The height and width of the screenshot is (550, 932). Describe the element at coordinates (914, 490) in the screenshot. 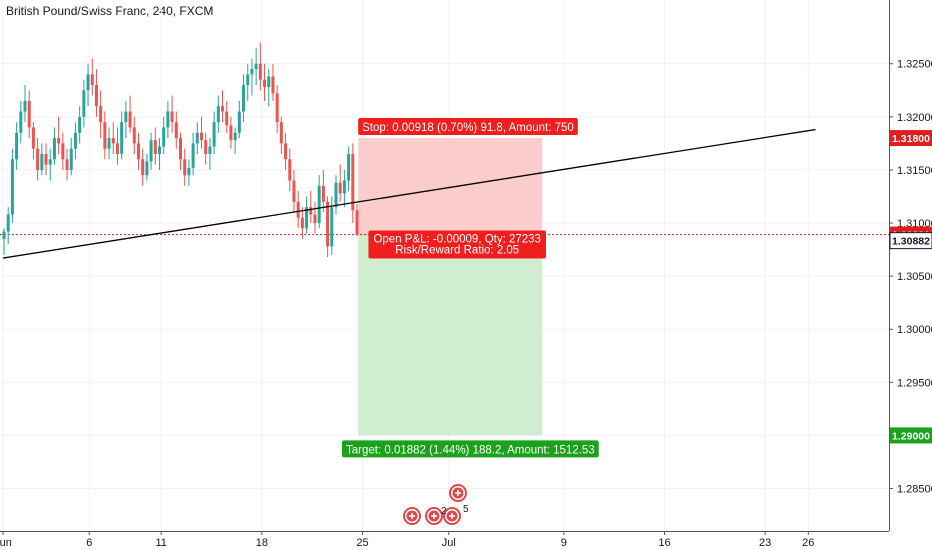

I see `price-tick-label: 1.28500` at that location.